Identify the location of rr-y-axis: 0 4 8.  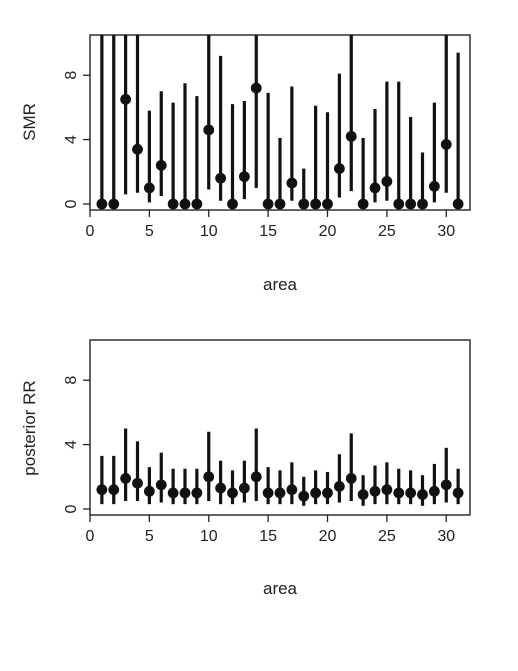
(76, 444).